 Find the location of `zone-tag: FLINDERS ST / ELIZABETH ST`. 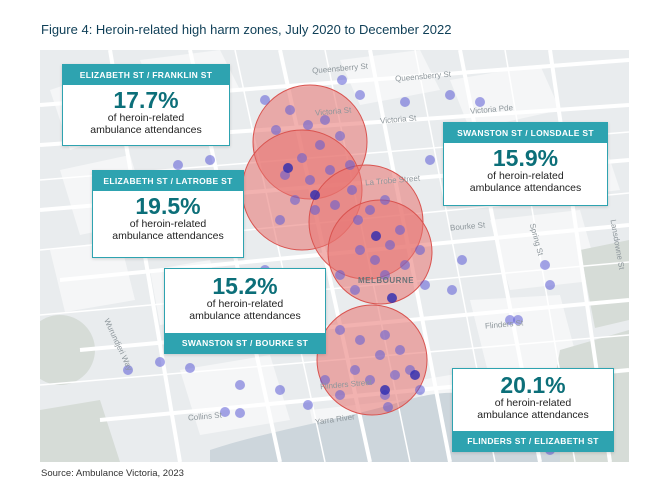

zone-tag: FLINDERS ST / ELIZABETH ST is located at coordinates (533, 441).